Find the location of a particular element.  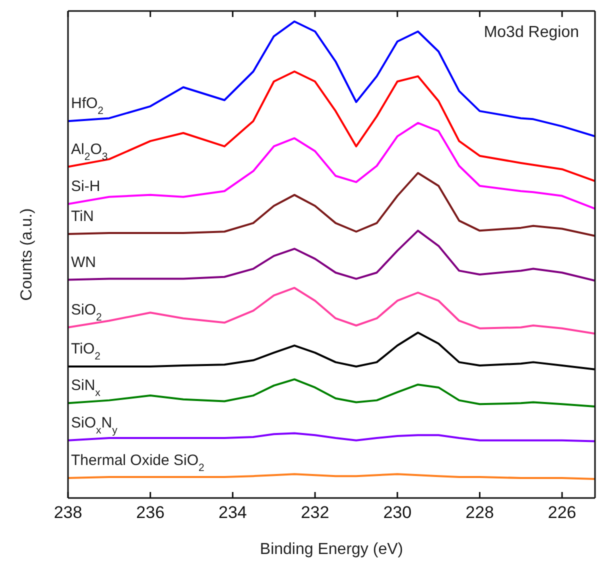

x-tick-label: 230 is located at coordinates (397, 512).